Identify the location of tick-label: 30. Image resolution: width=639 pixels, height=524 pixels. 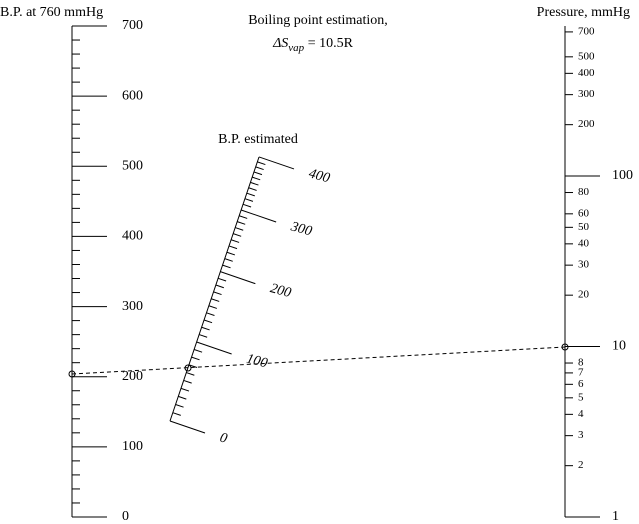
(584, 265).